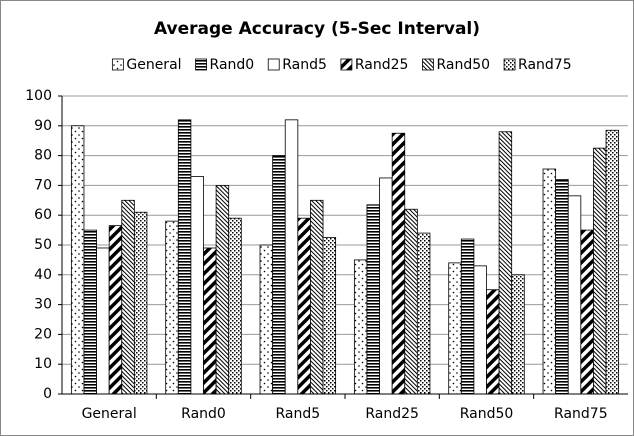 This screenshot has height=436, width=634. I want to click on x-tick-label: Rand5, so click(297, 414).